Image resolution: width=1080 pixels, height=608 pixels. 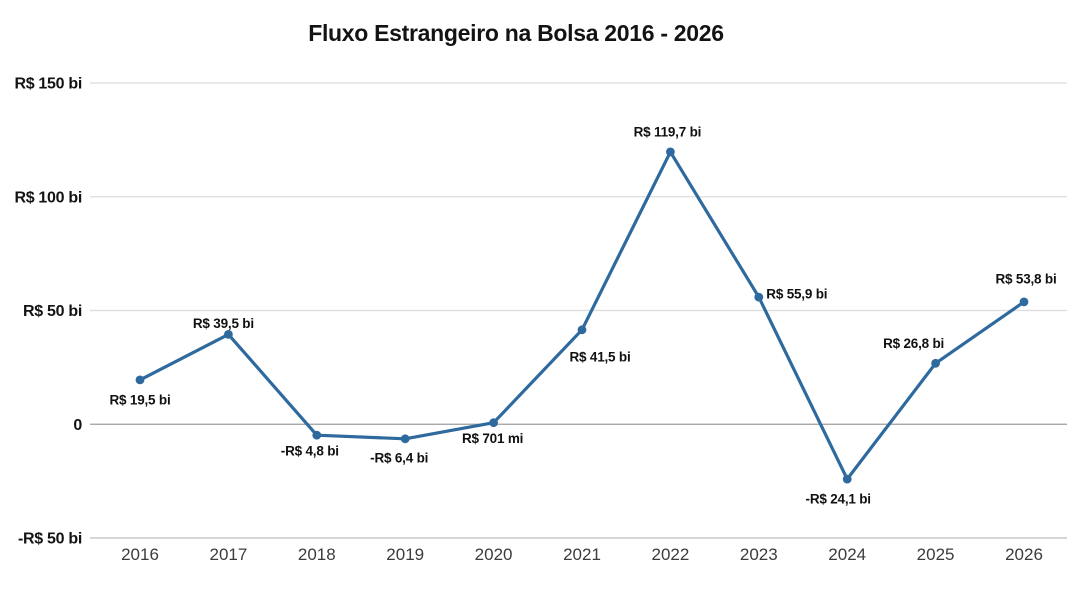 I want to click on x-axis-tick-label: 2021, so click(x=582, y=554).